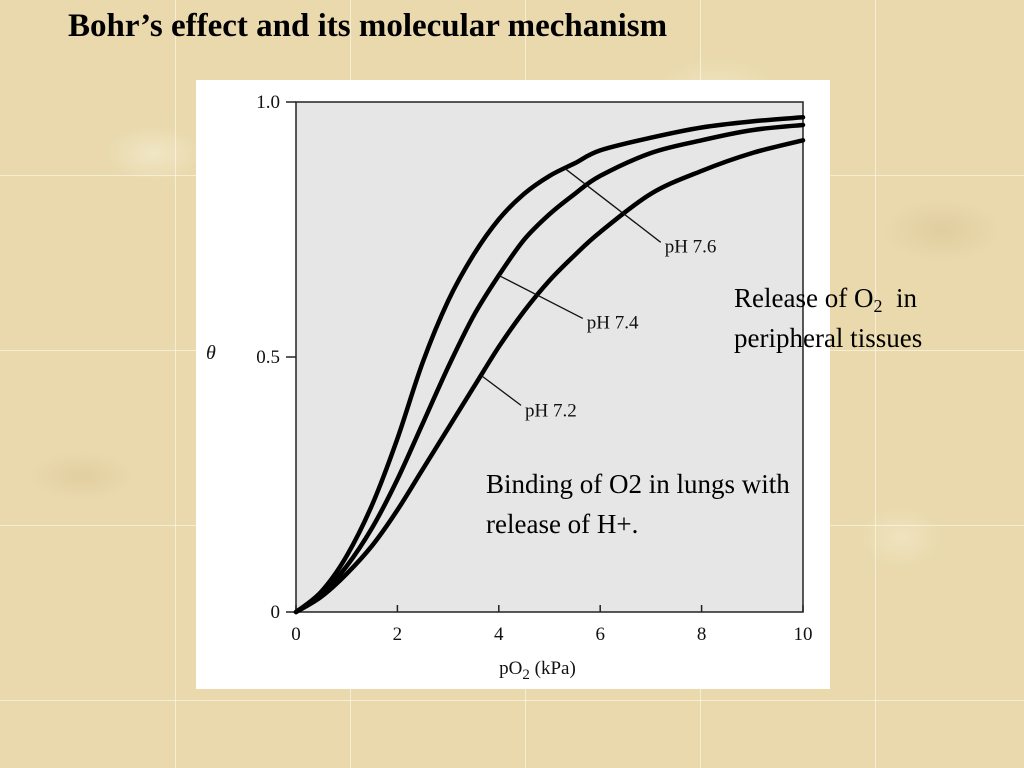  I want to click on release-line-1: Release of O2 in, so click(828, 298).